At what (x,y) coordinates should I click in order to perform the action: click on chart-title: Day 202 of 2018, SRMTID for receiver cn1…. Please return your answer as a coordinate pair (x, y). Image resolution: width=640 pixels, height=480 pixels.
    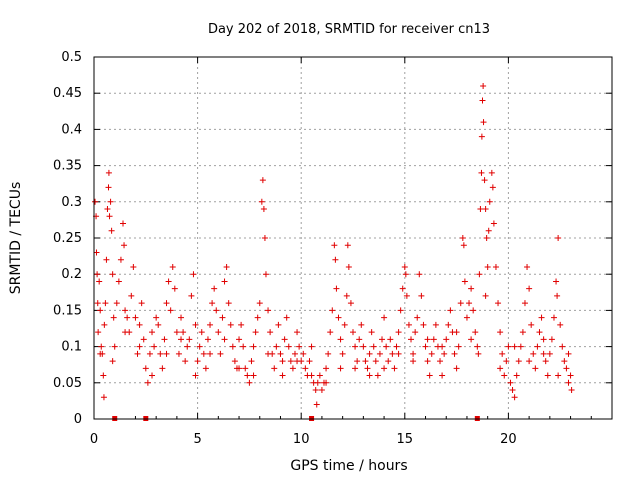
    Looking at the image, I should click on (349, 29).